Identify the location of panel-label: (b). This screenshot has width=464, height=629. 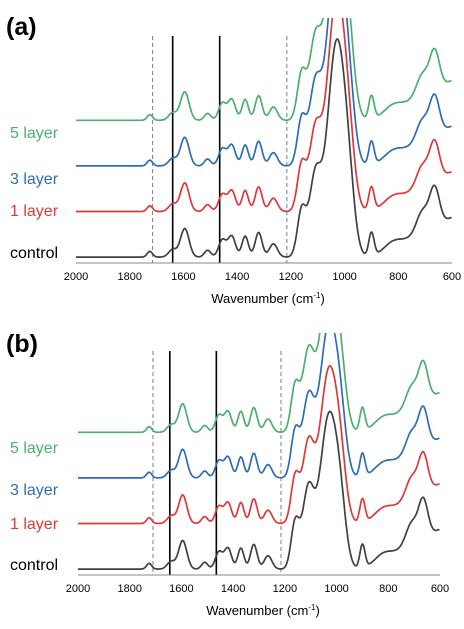
(22, 344).